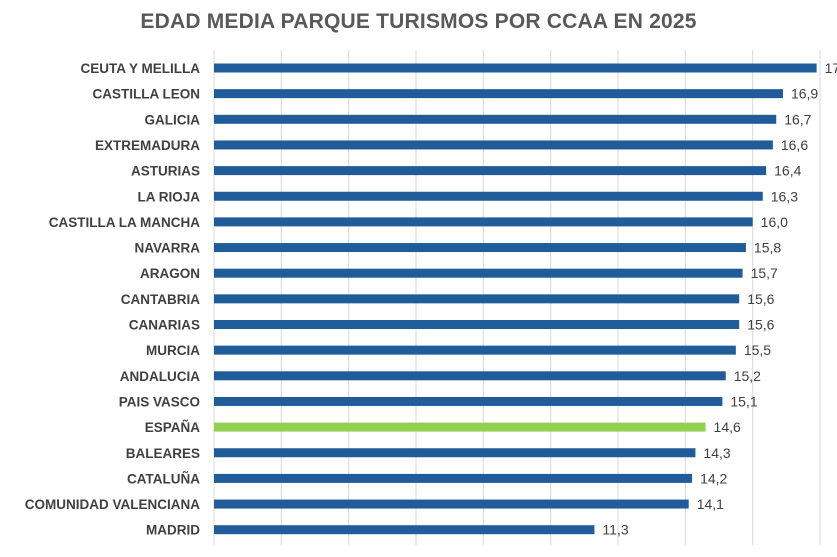 The width and height of the screenshot is (837, 557). I want to click on data-label: 11,3, so click(615, 530).